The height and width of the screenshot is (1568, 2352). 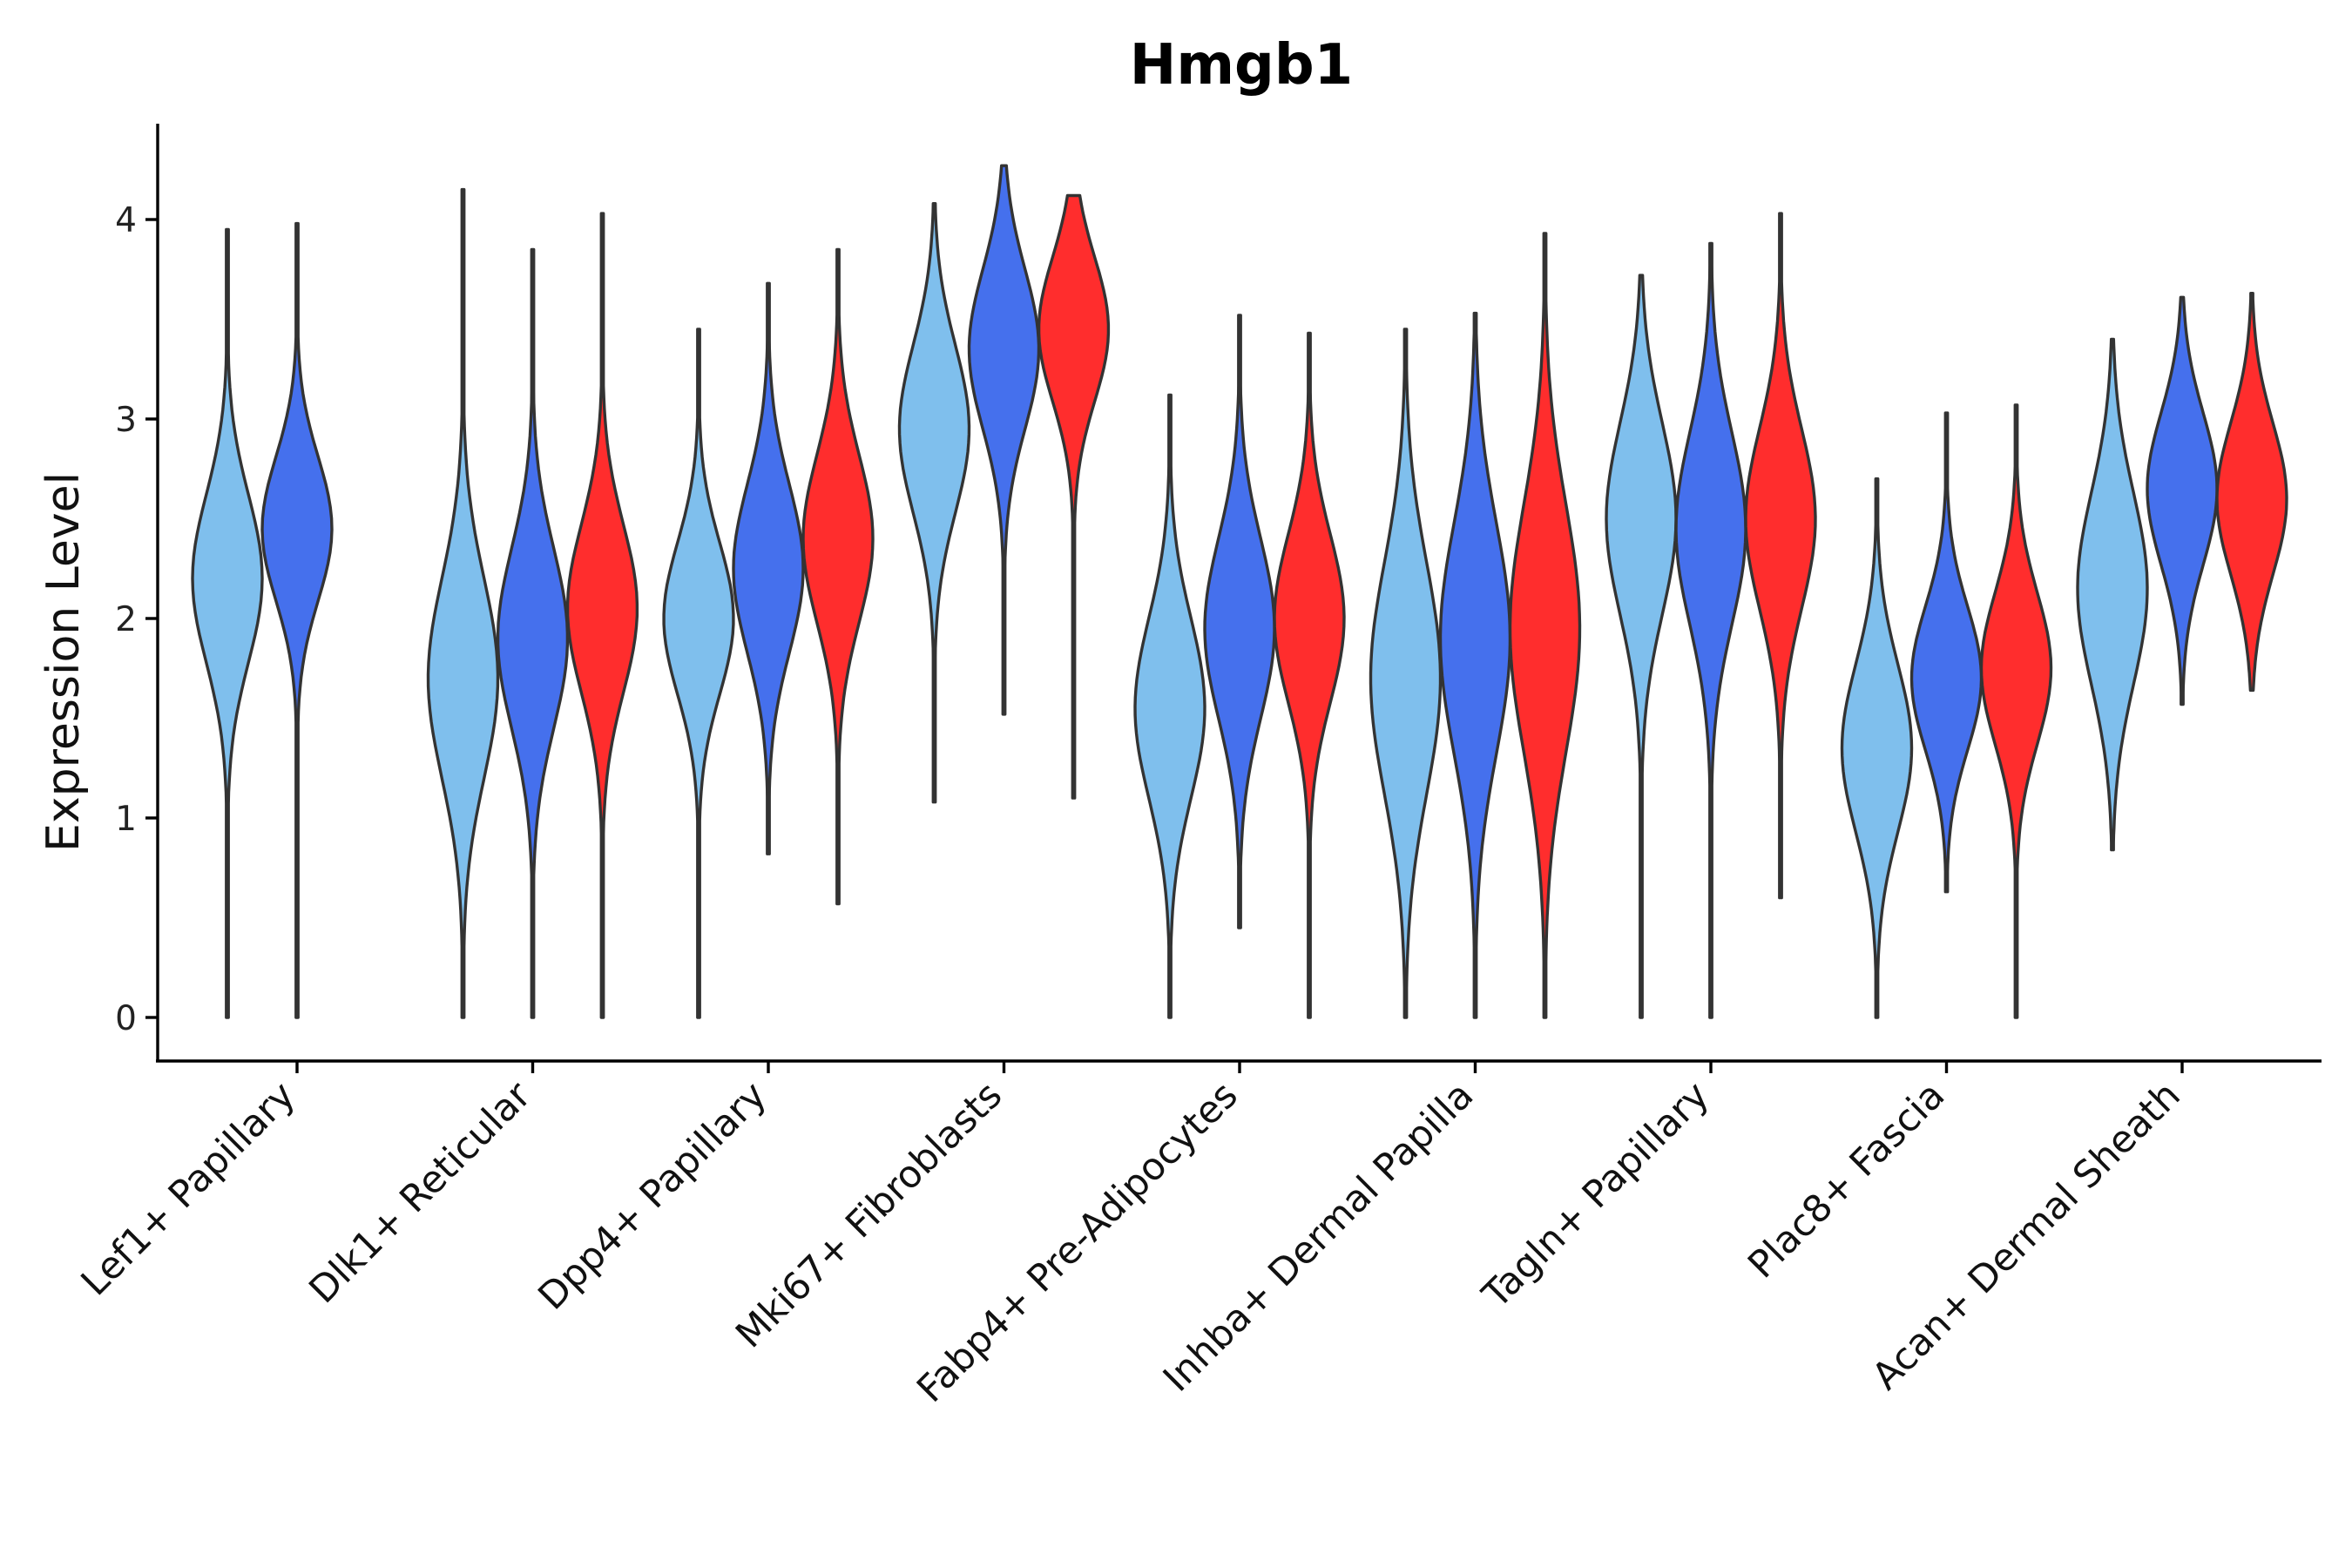 I want to click on y-ticks-layer: 0 1 2 3 4, so click(x=136, y=619).